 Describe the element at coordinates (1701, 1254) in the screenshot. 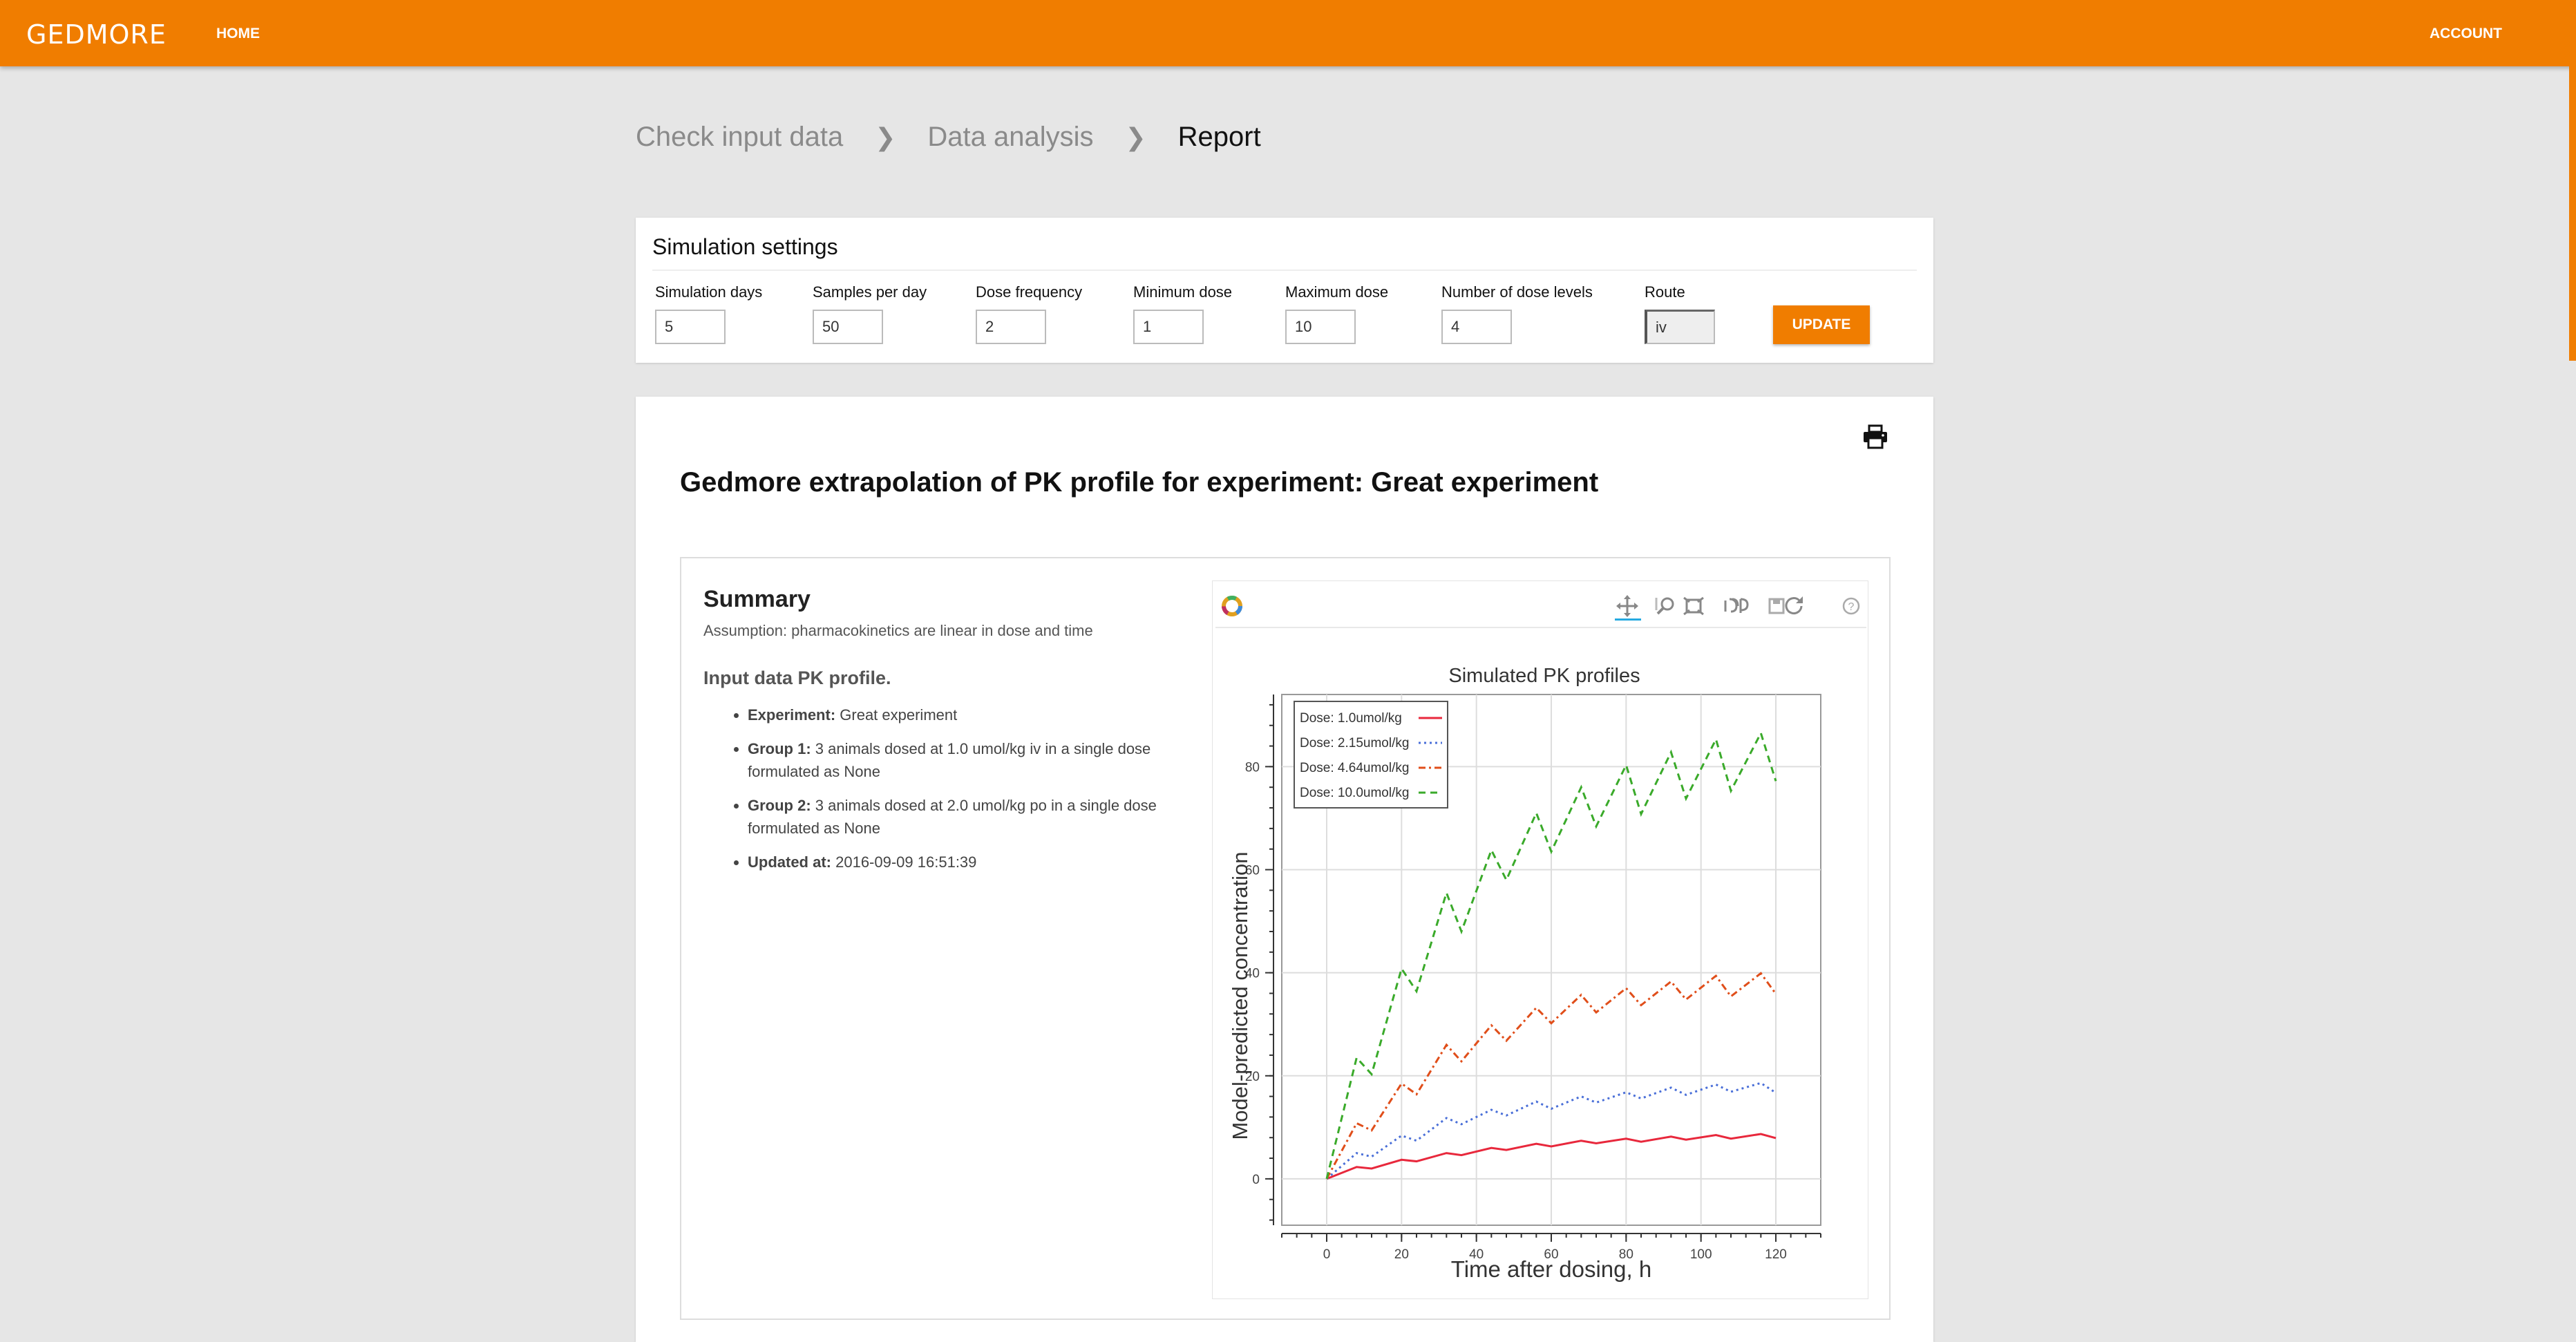

I see `x-tick-label: 100` at that location.